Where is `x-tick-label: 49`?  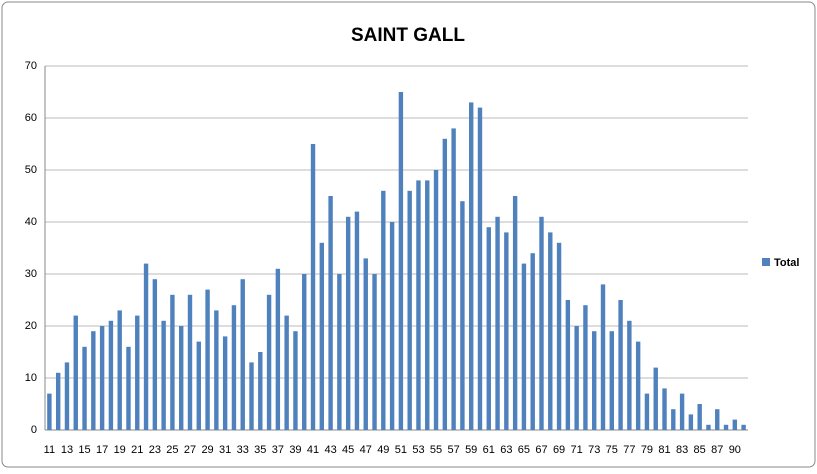
x-tick-label: 49 is located at coordinates (383, 450).